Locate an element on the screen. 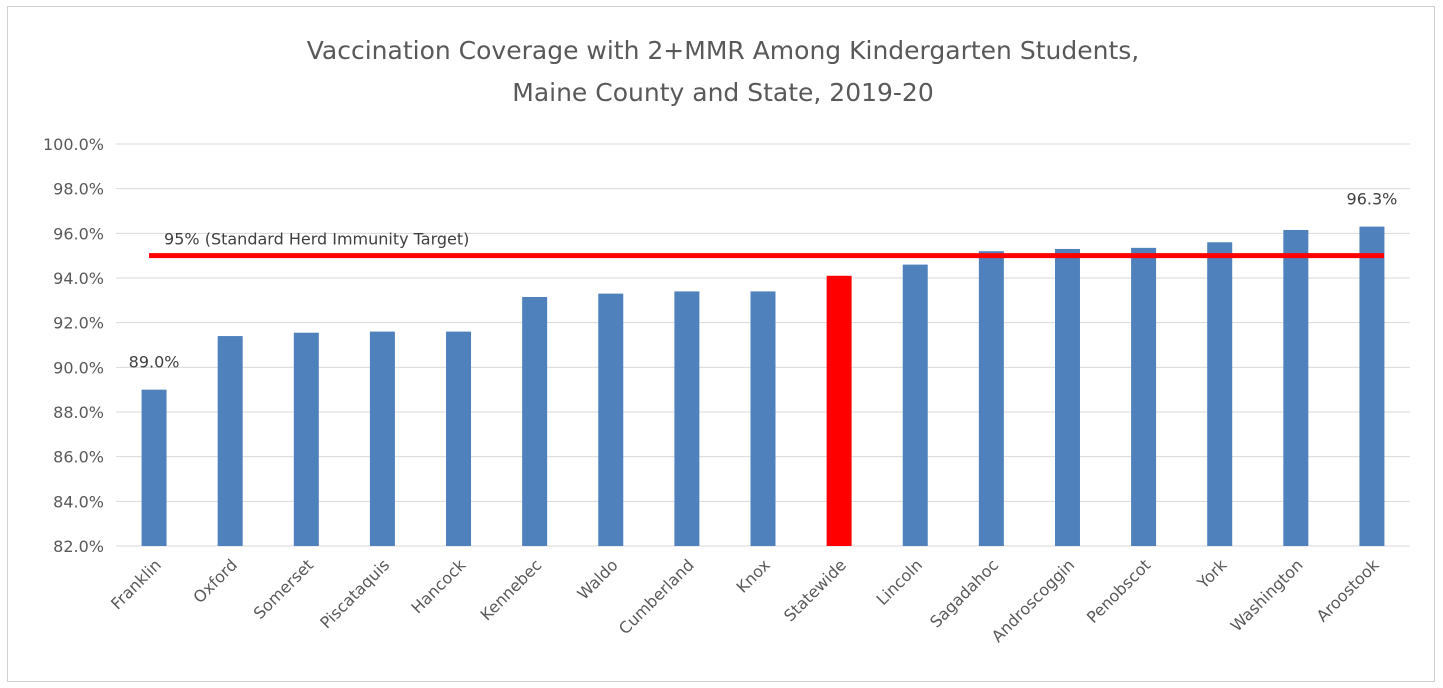 This screenshot has width=1443, height=688. x-tick-label: Knox is located at coordinates (753, 575).